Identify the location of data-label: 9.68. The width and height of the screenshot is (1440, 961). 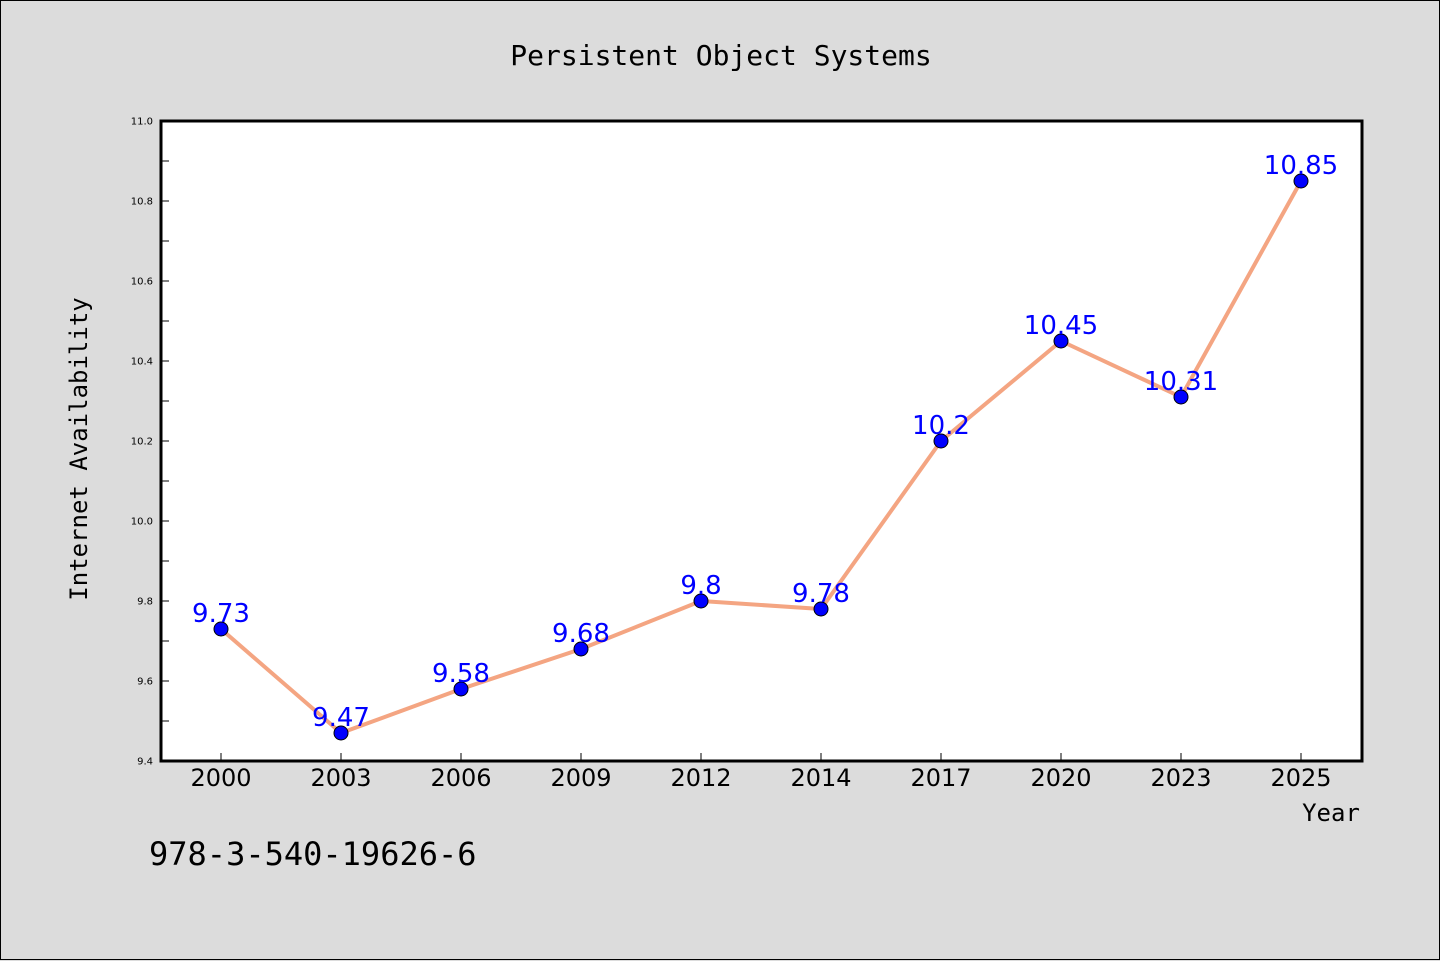
(581, 634).